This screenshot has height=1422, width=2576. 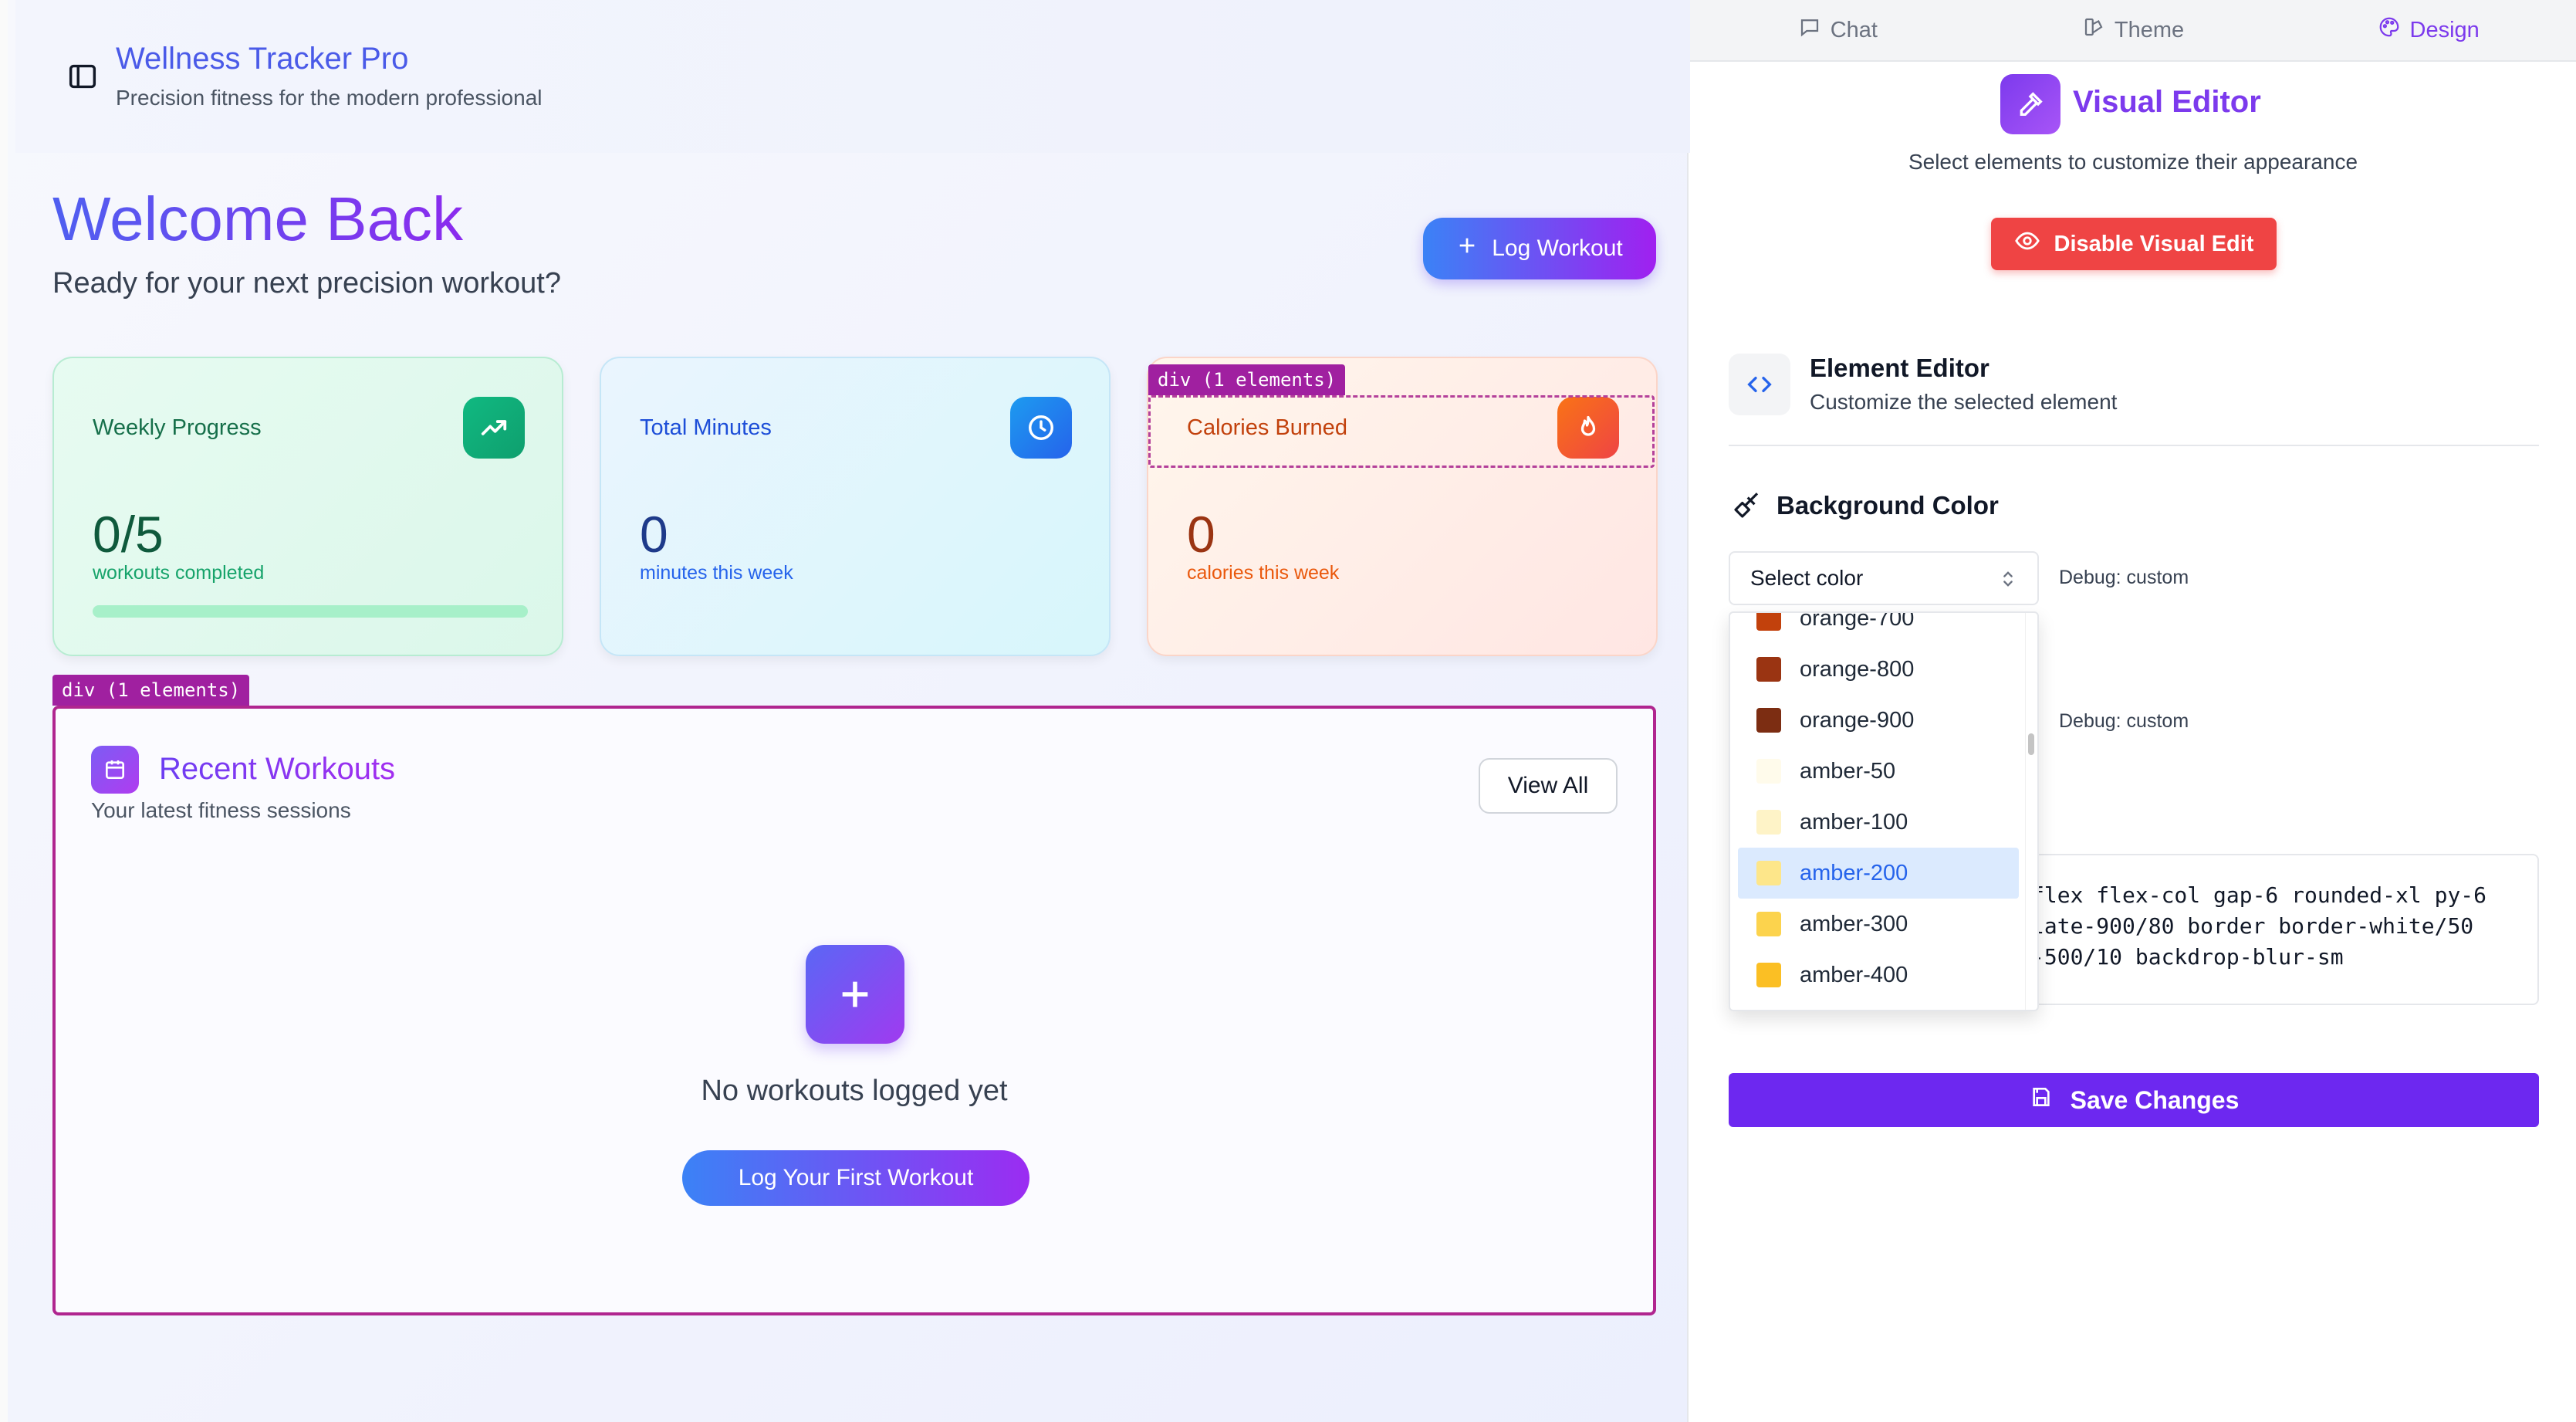 What do you see at coordinates (2155, 1099) in the screenshot?
I see `save-changes-label: Save Changes` at bounding box center [2155, 1099].